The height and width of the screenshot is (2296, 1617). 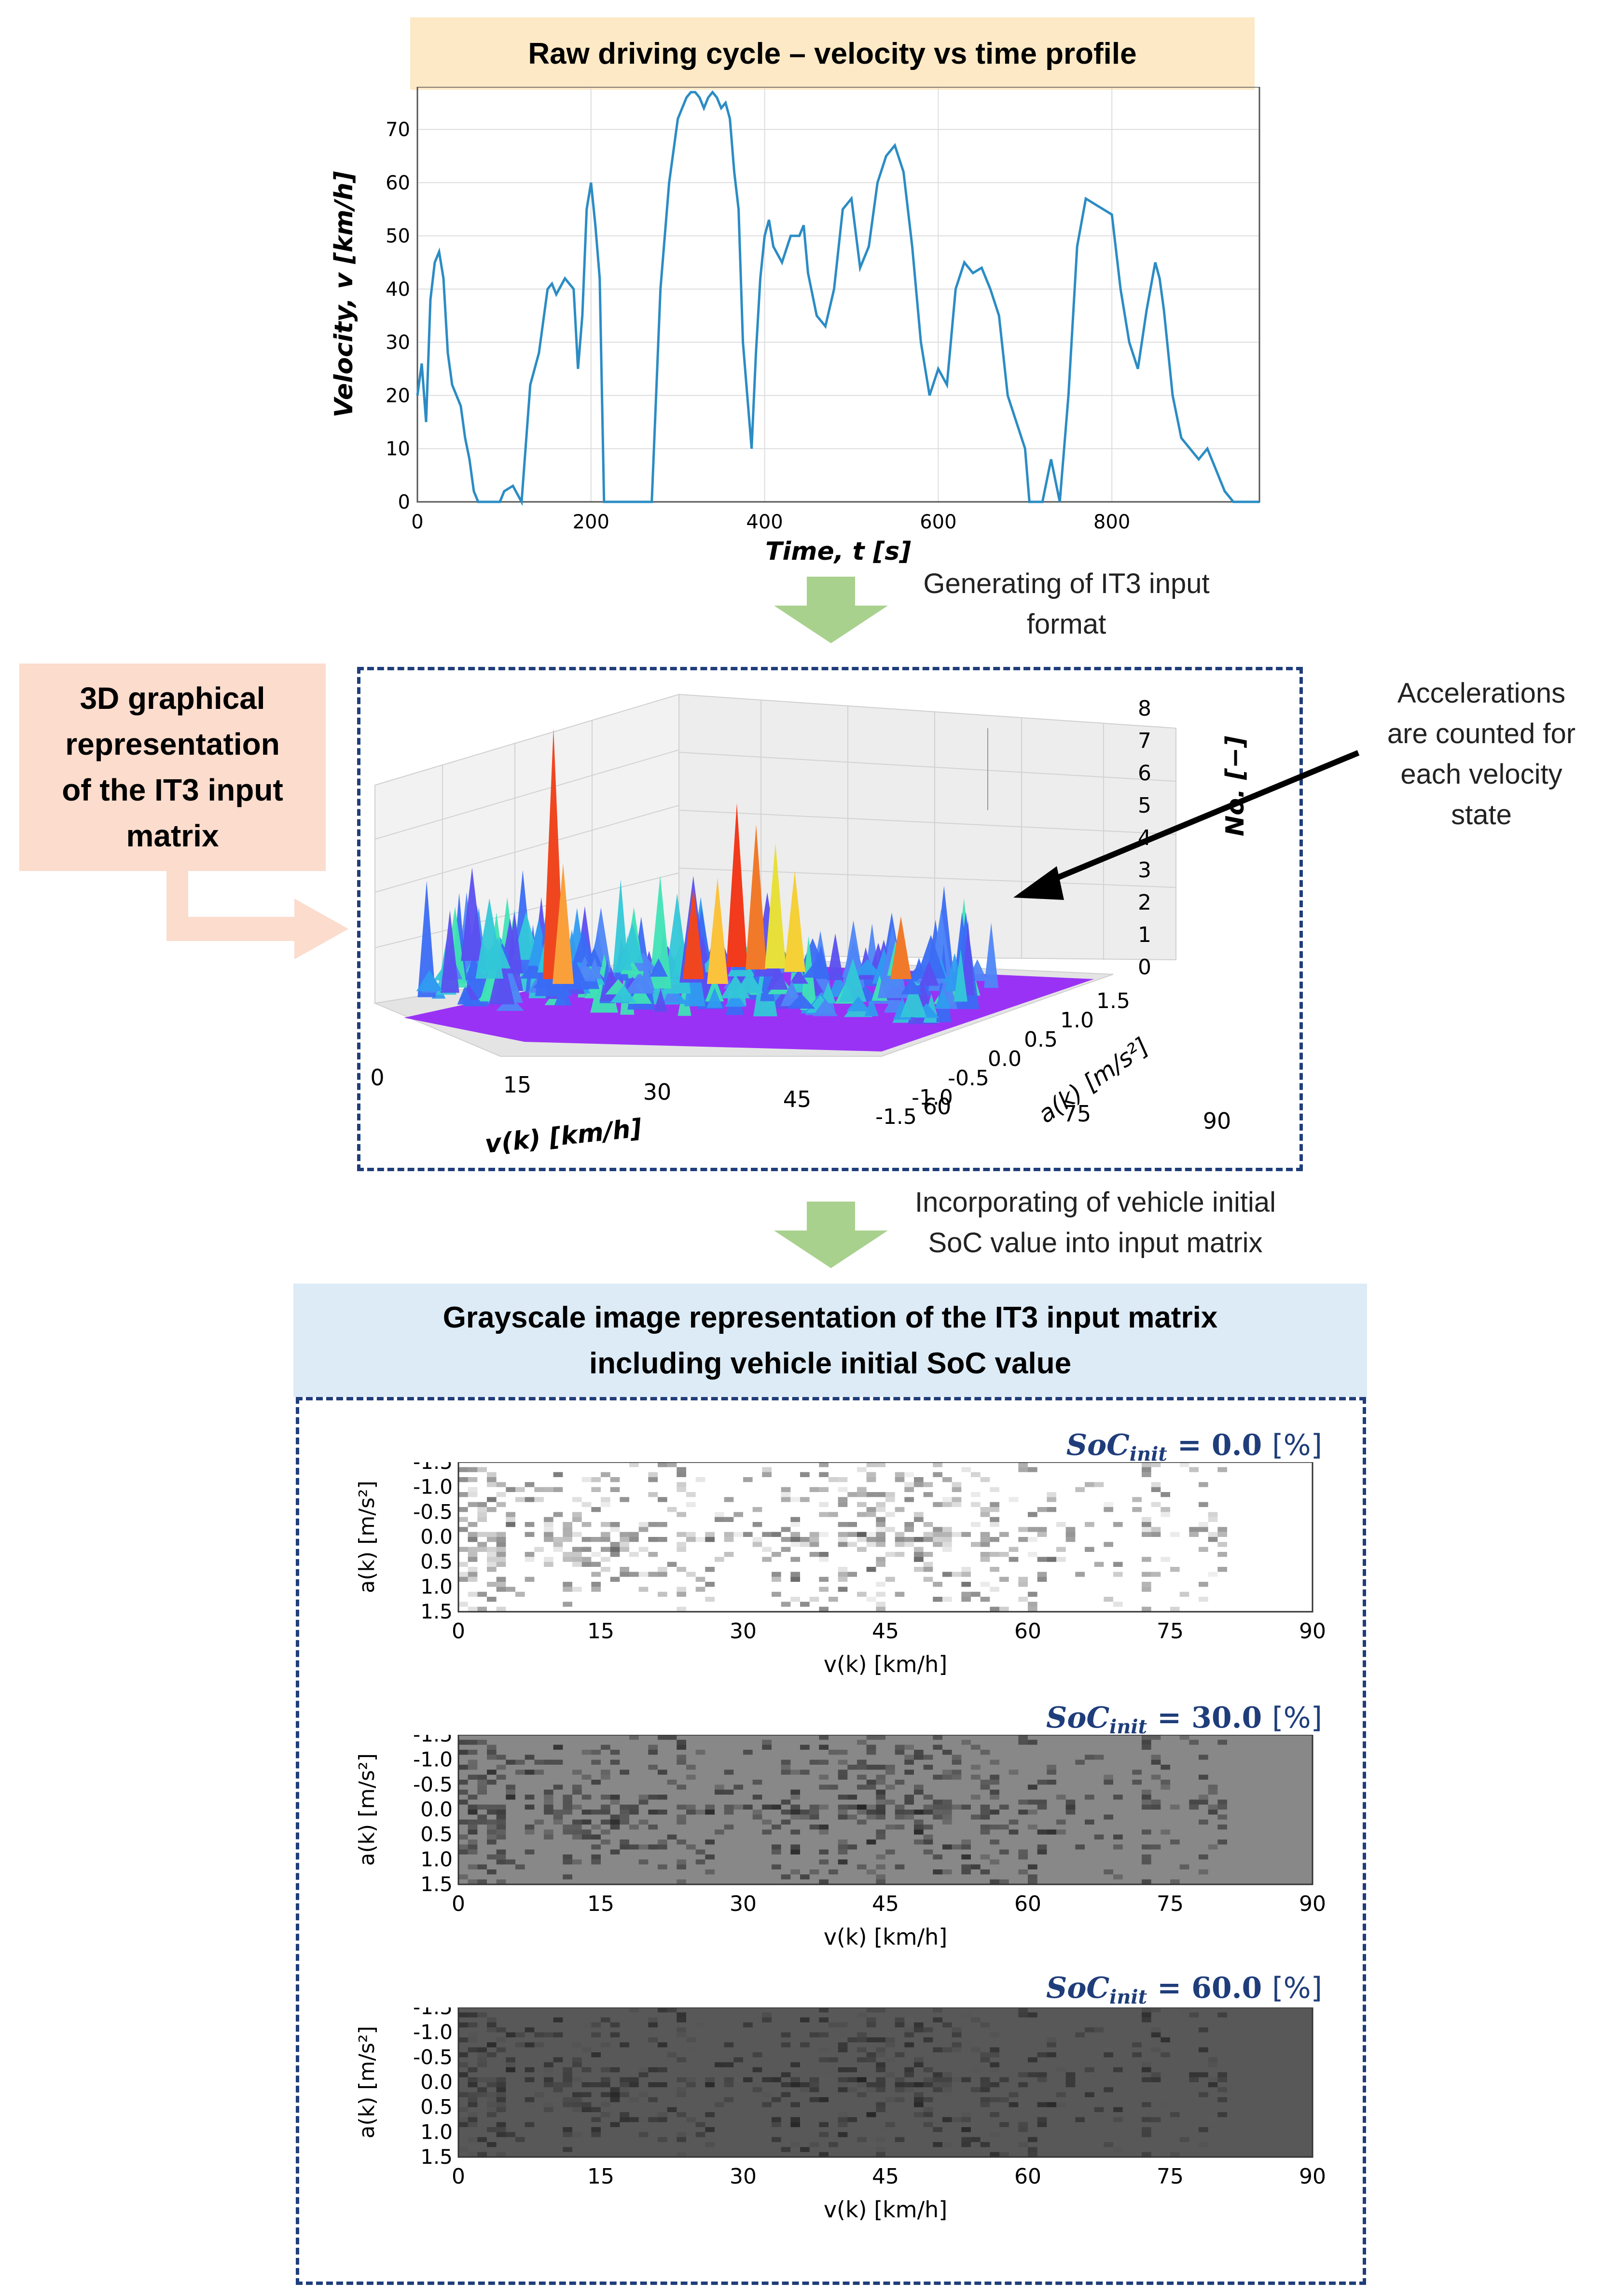 What do you see at coordinates (1027, 1631) in the screenshot?
I see `heatmap-x-tick: 60` at bounding box center [1027, 1631].